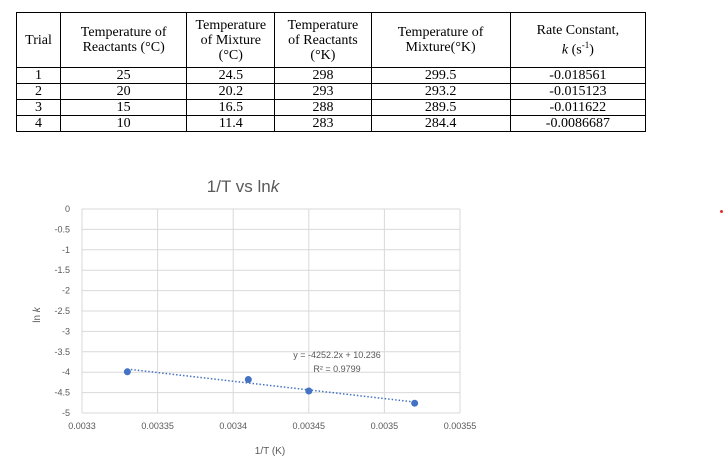 The width and height of the screenshot is (727, 470). Describe the element at coordinates (231, 91) in the screenshot. I see `table-cell: 20.2` at that location.